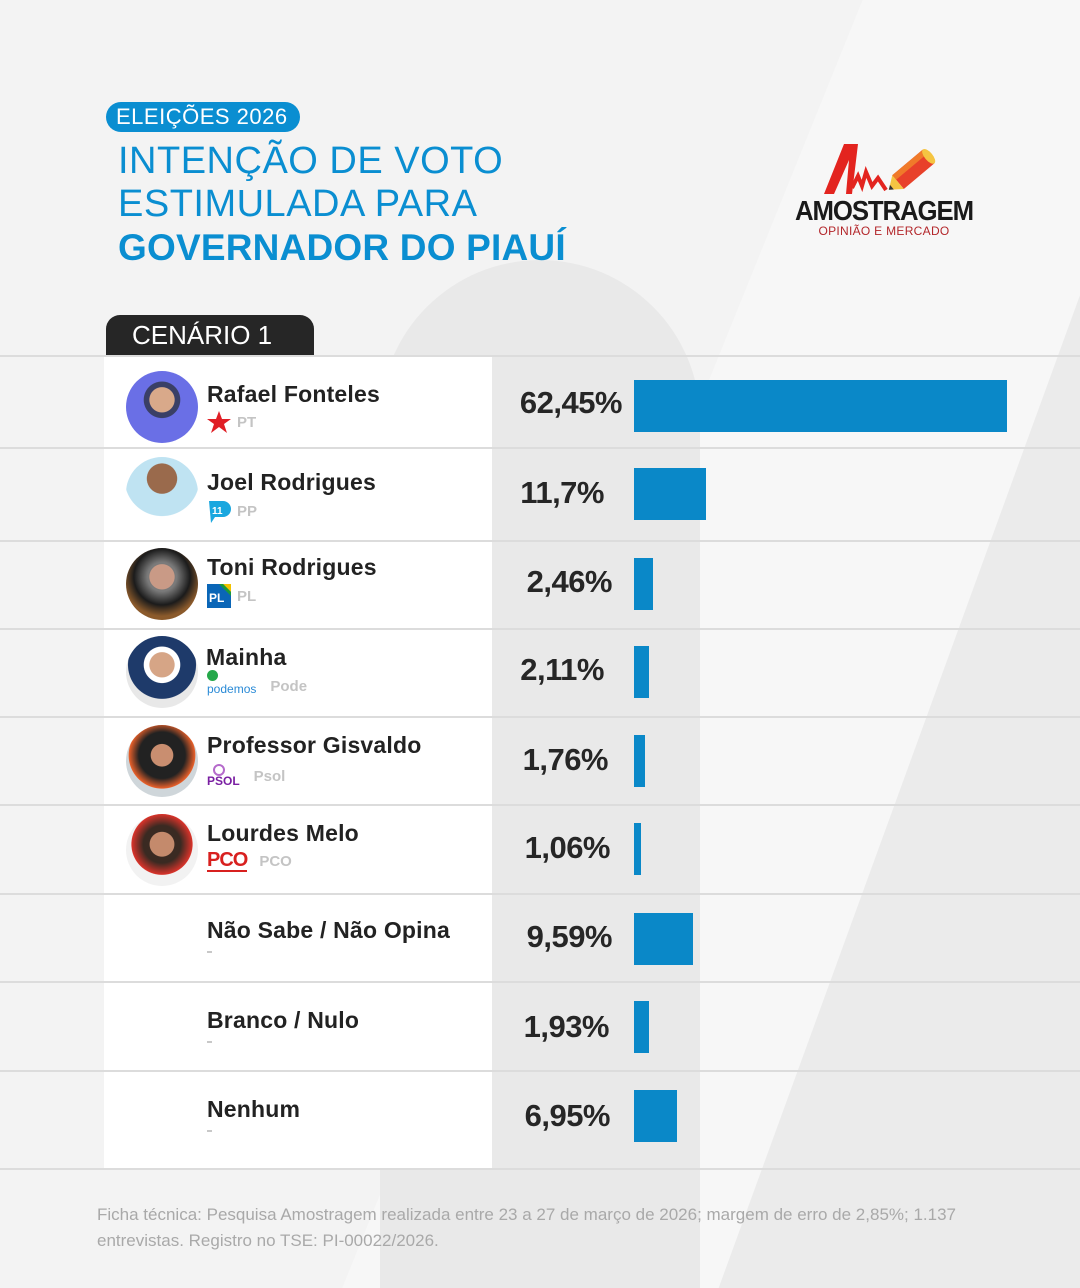 The height and width of the screenshot is (1288, 1080). What do you see at coordinates (219, 422) in the screenshot?
I see `pt-star-icon` at bounding box center [219, 422].